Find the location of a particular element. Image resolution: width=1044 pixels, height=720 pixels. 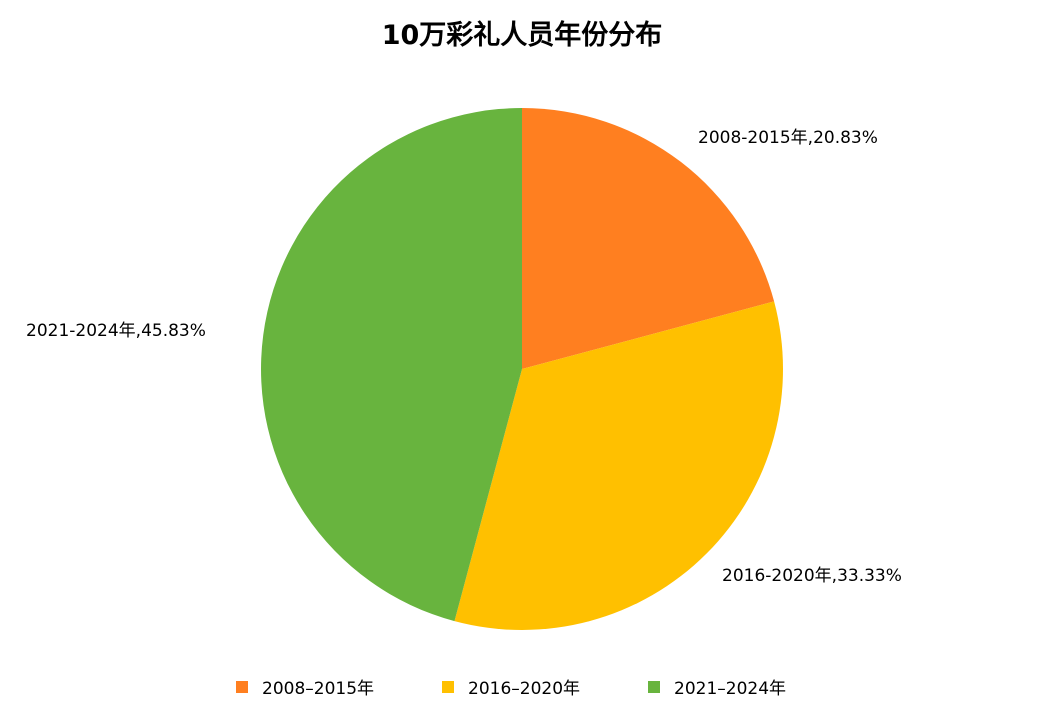

legend: 2008–2015年 2016–2020年 2021–2024年 is located at coordinates (511, 689).